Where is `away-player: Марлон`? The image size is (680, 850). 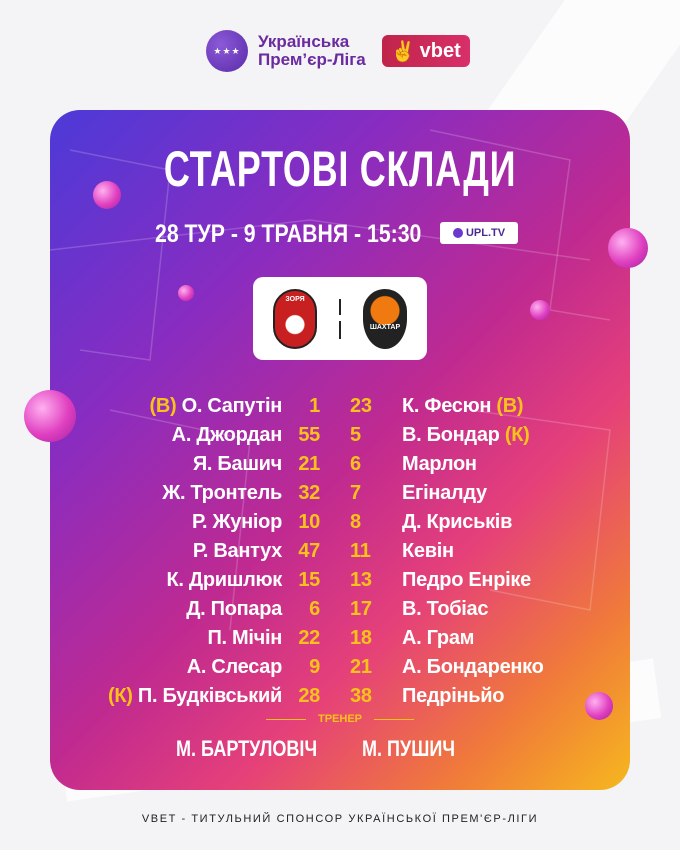 away-player: Марлон is located at coordinates (439, 464).